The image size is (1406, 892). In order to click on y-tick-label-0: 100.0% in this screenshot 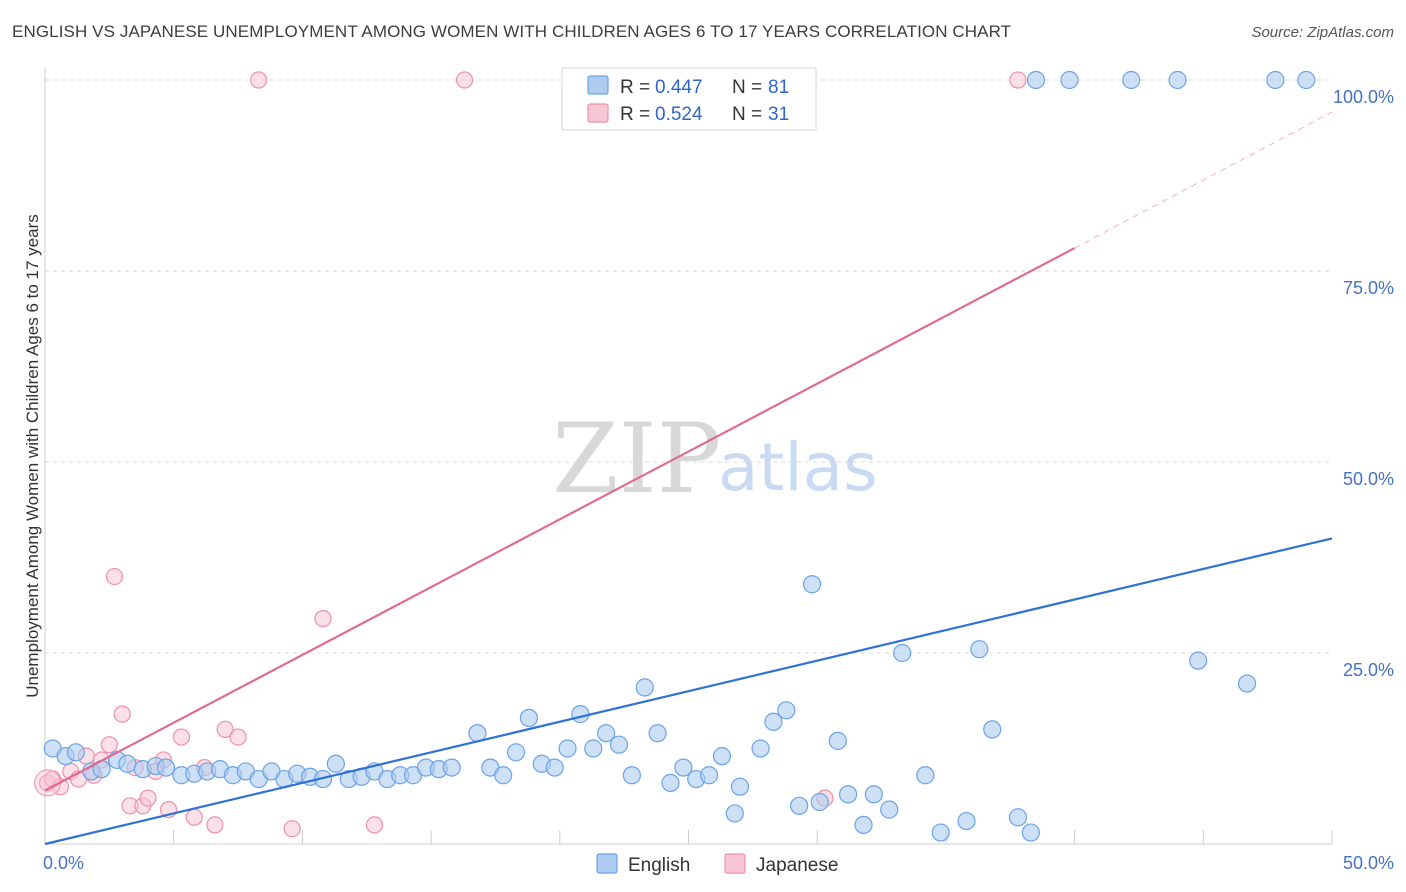, I will do `click(1363, 97)`.